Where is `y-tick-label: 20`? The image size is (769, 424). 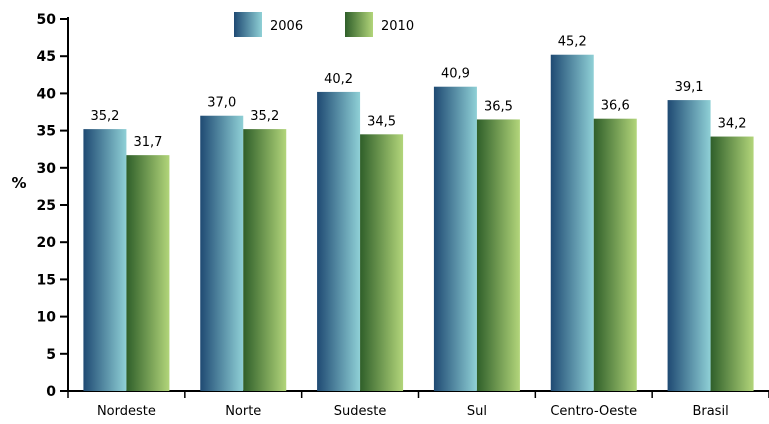 y-tick-label: 20 is located at coordinates (47, 243).